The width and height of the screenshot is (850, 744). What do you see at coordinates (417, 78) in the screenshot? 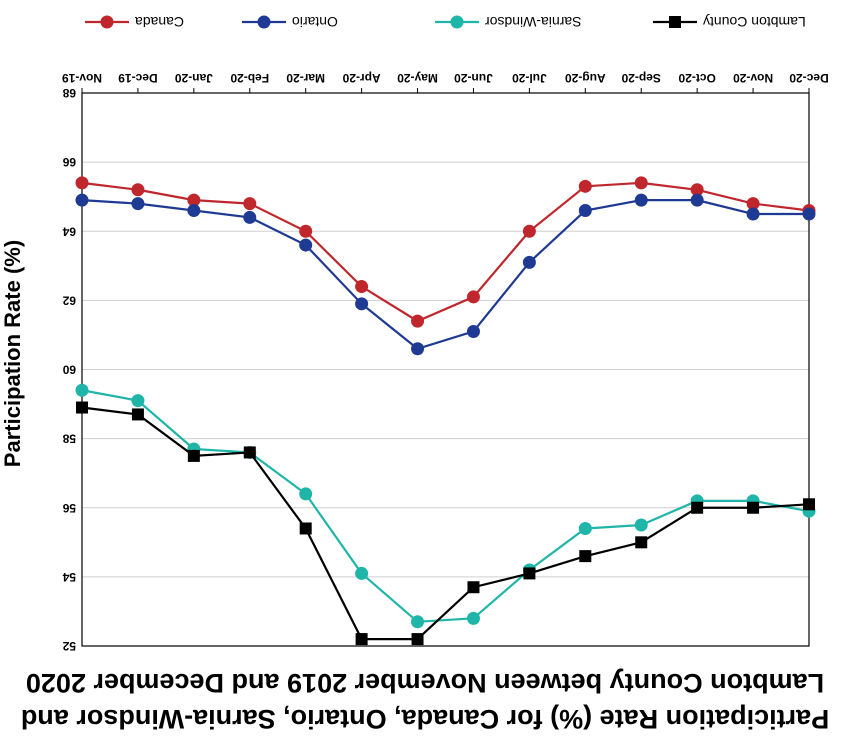
I see `x-tick-May-20: May-20` at bounding box center [417, 78].